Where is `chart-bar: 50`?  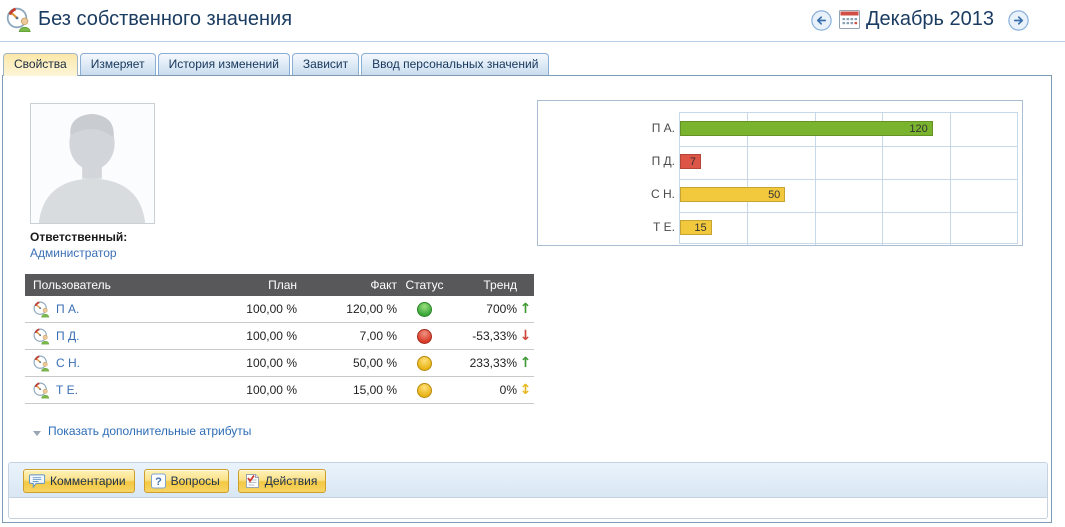
chart-bar: 50 is located at coordinates (733, 194).